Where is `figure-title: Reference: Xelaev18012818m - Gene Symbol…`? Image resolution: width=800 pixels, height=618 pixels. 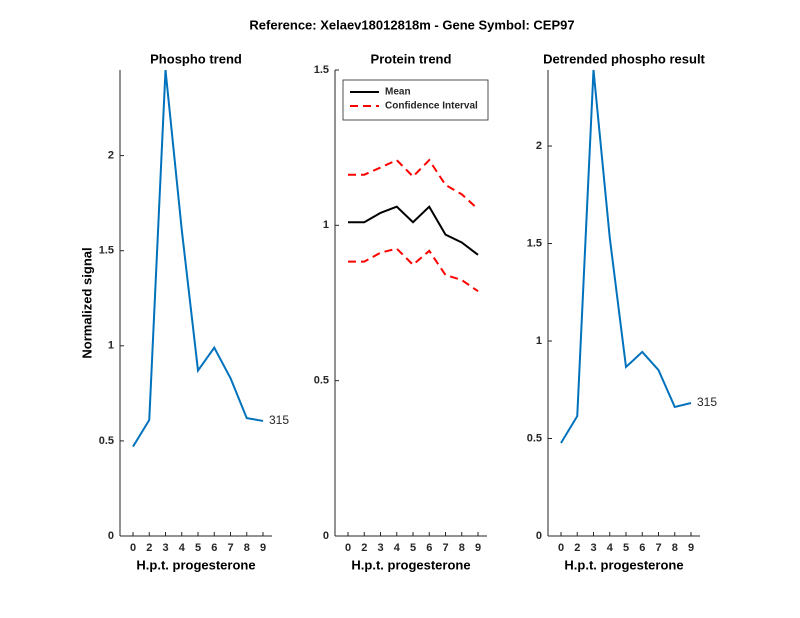 figure-title: Reference: Xelaev18012818m - Gene Symbol… is located at coordinates (411, 24).